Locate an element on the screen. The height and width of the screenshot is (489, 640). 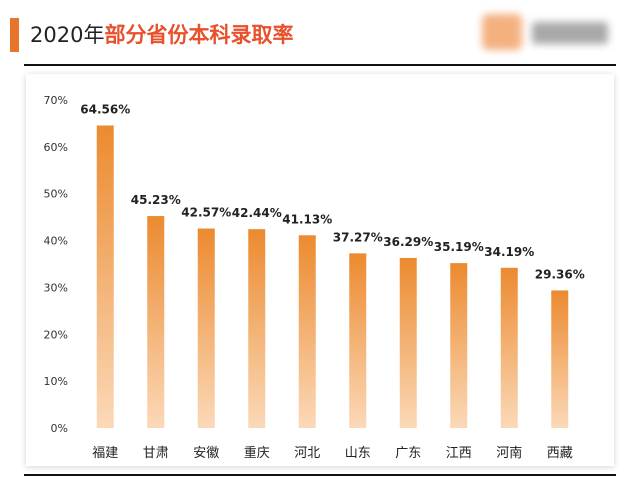
bar-value-label: 35.19% is located at coordinates (459, 247).